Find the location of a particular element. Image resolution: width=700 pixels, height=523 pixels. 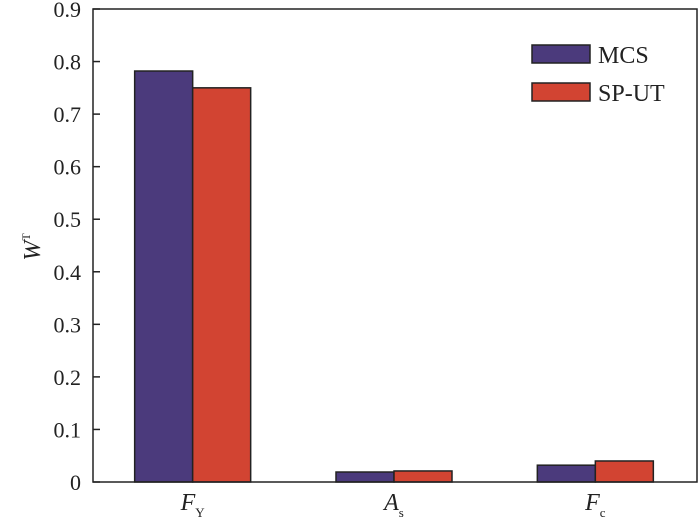

y-tick-label: 0.5 is located at coordinates (68, 219).